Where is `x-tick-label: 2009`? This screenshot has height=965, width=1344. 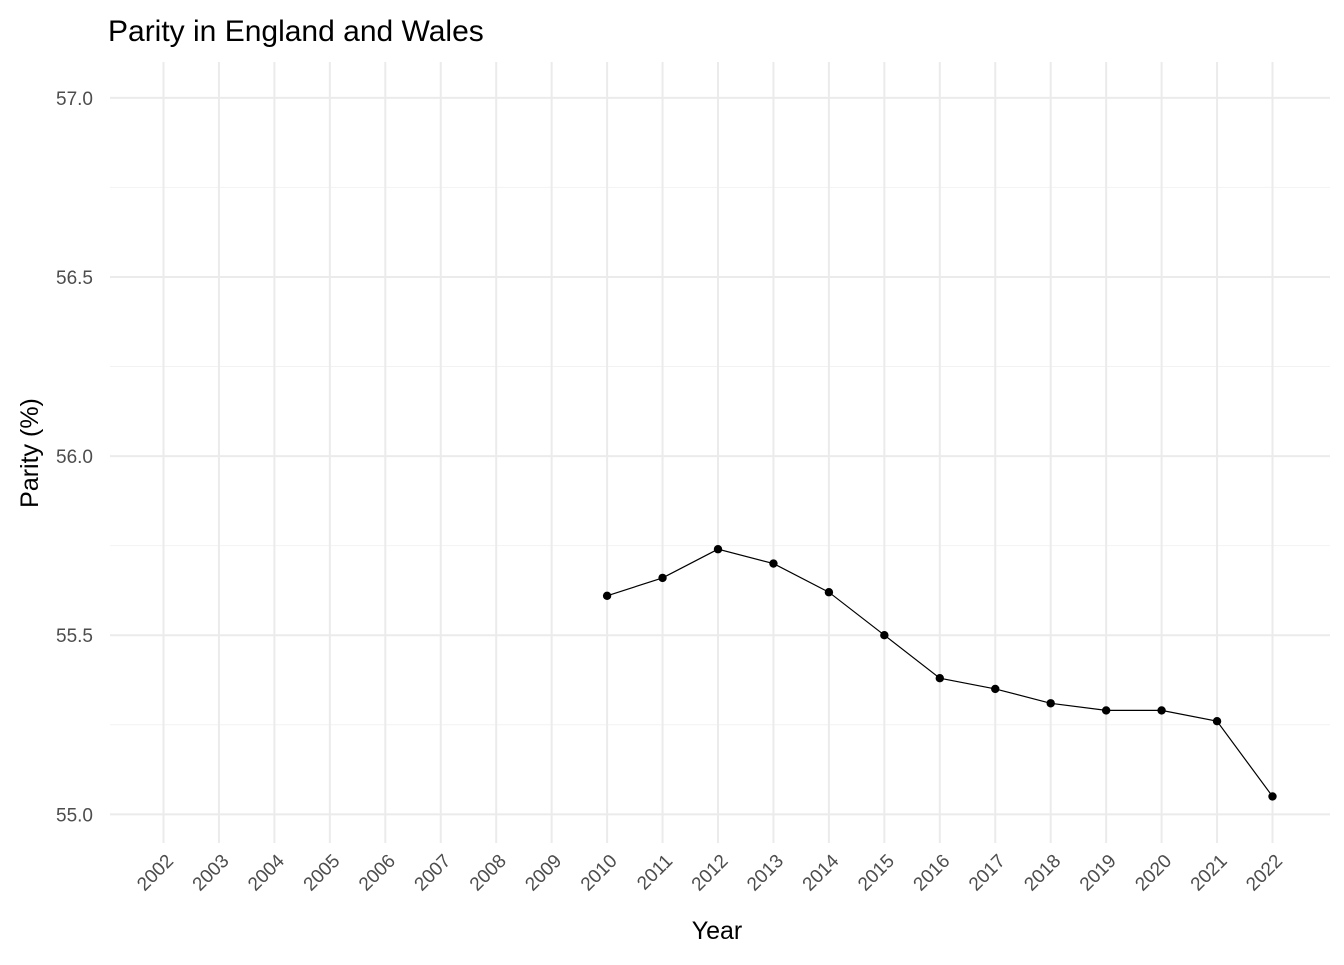 x-tick-label: 2009 is located at coordinates (543, 873).